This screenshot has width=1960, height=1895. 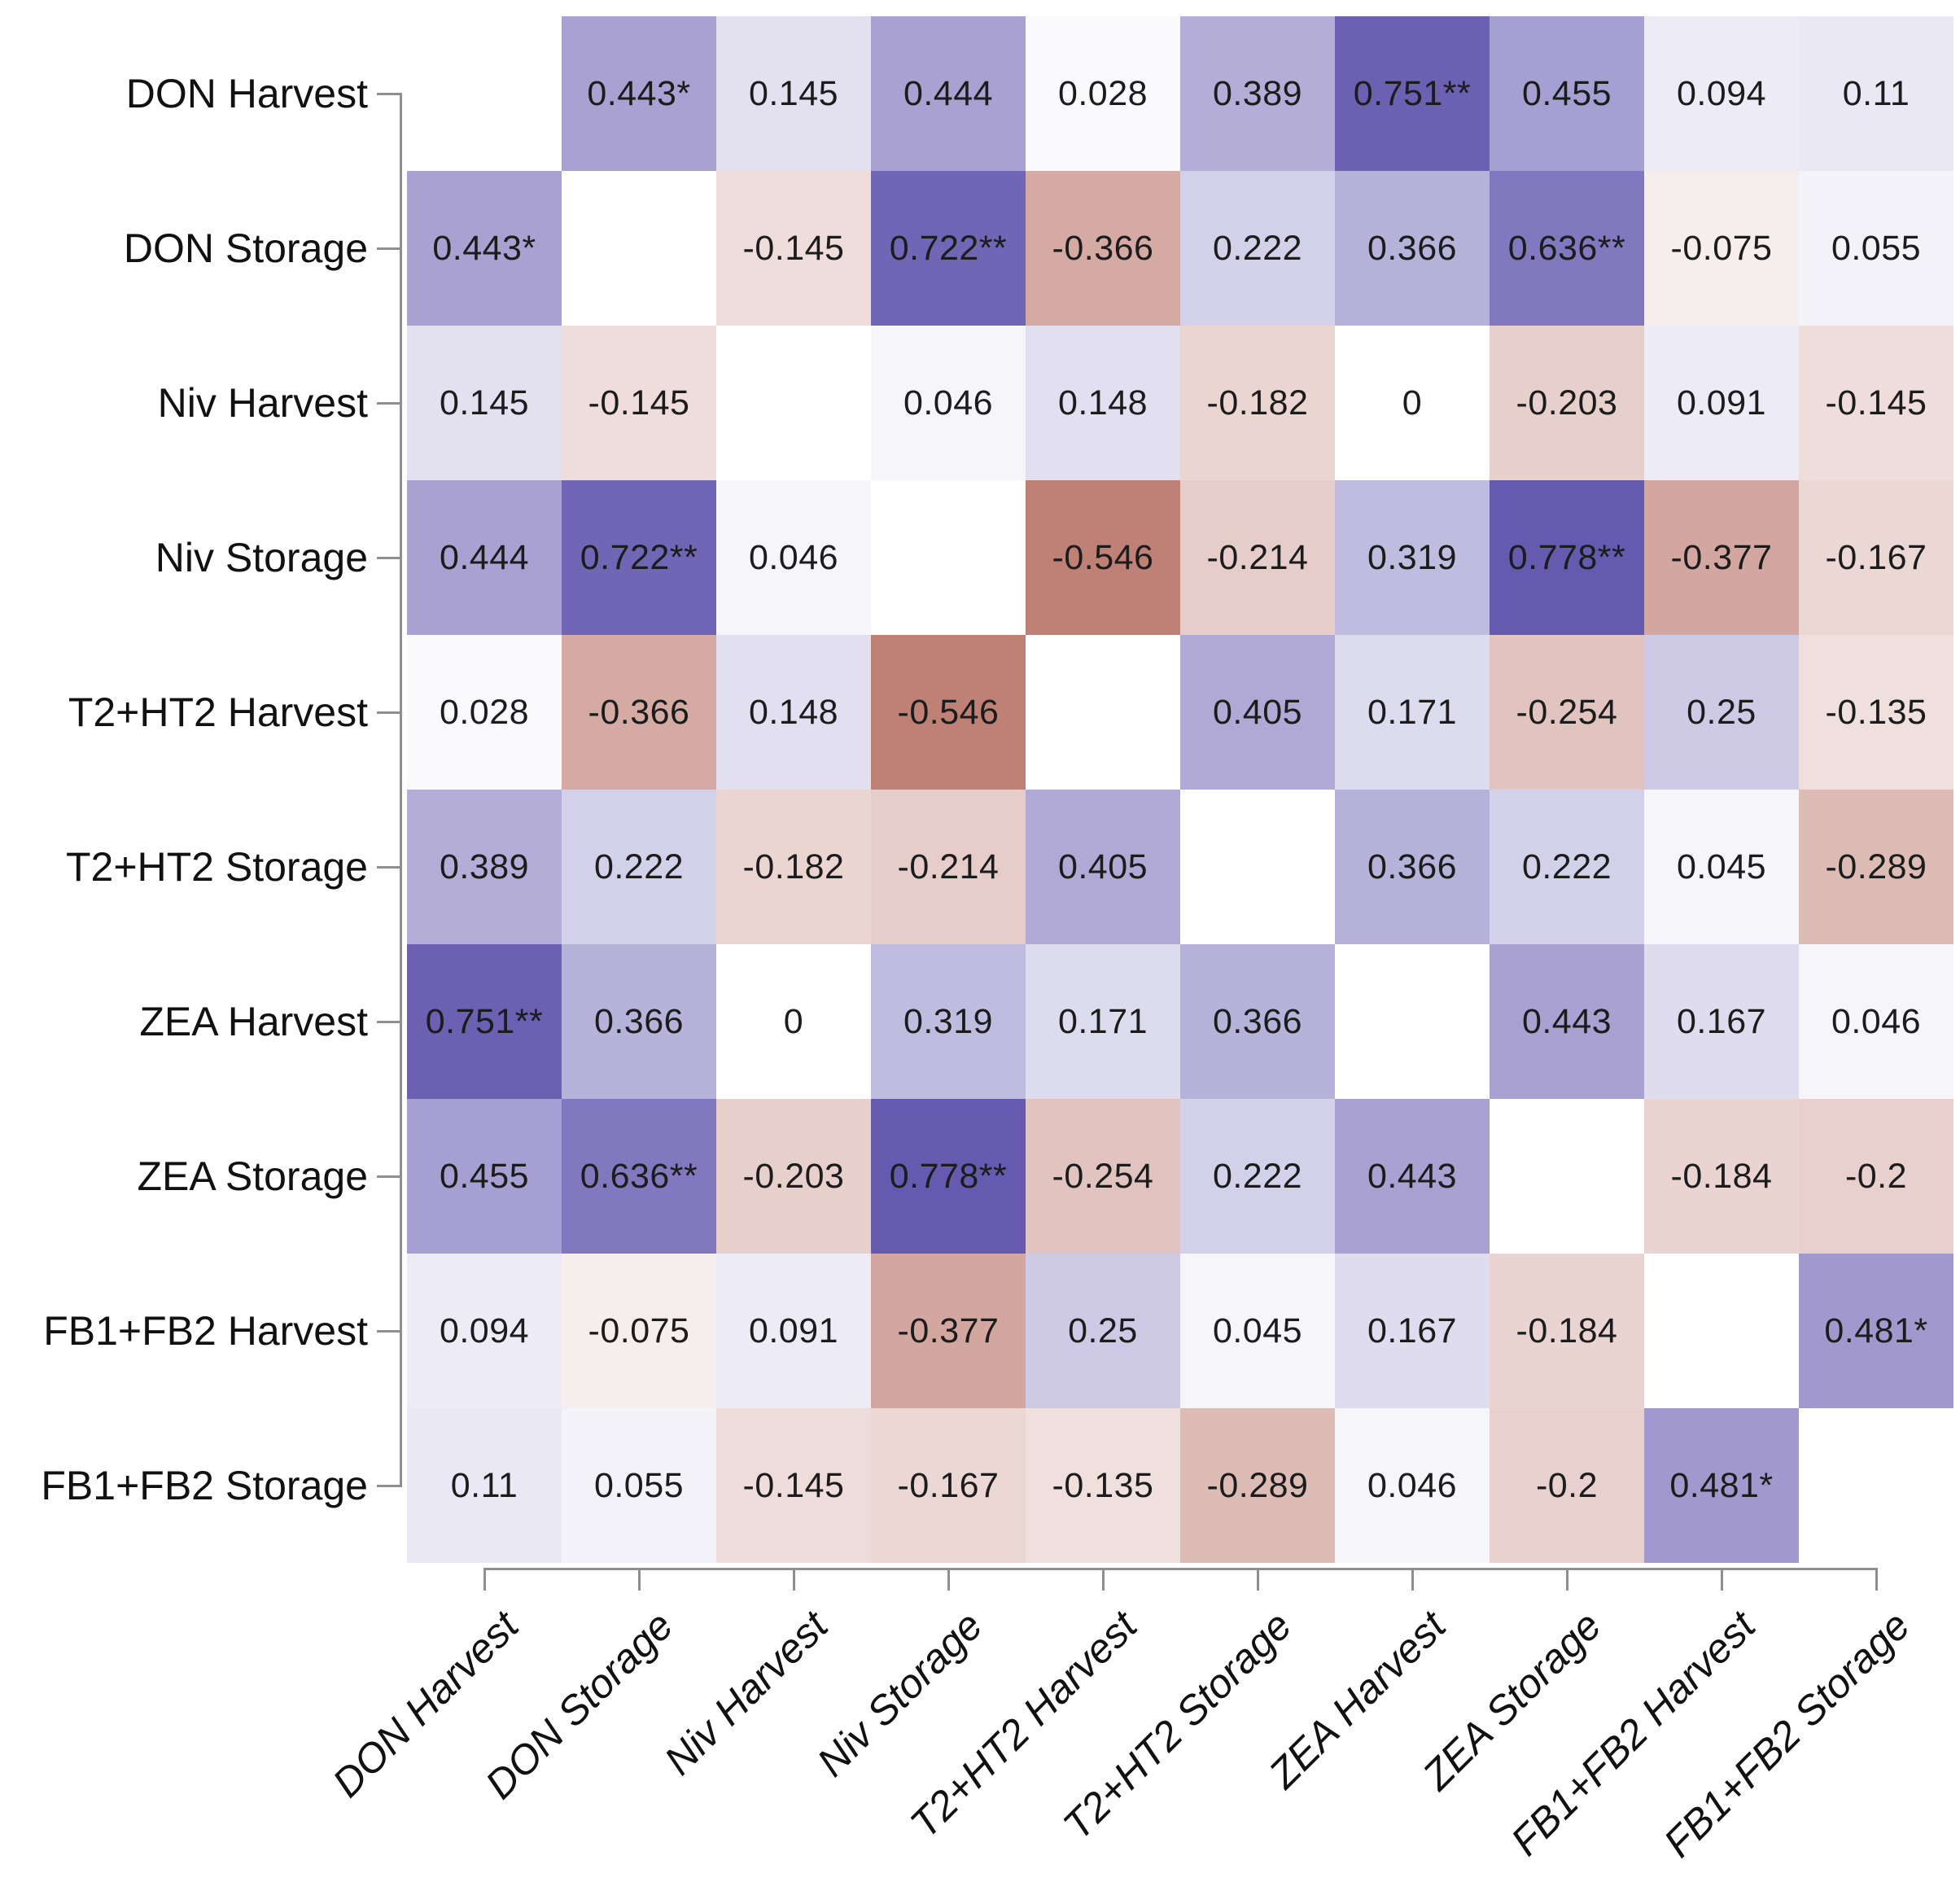 What do you see at coordinates (401, 789) in the screenshot?
I see `y-axis-line` at bounding box center [401, 789].